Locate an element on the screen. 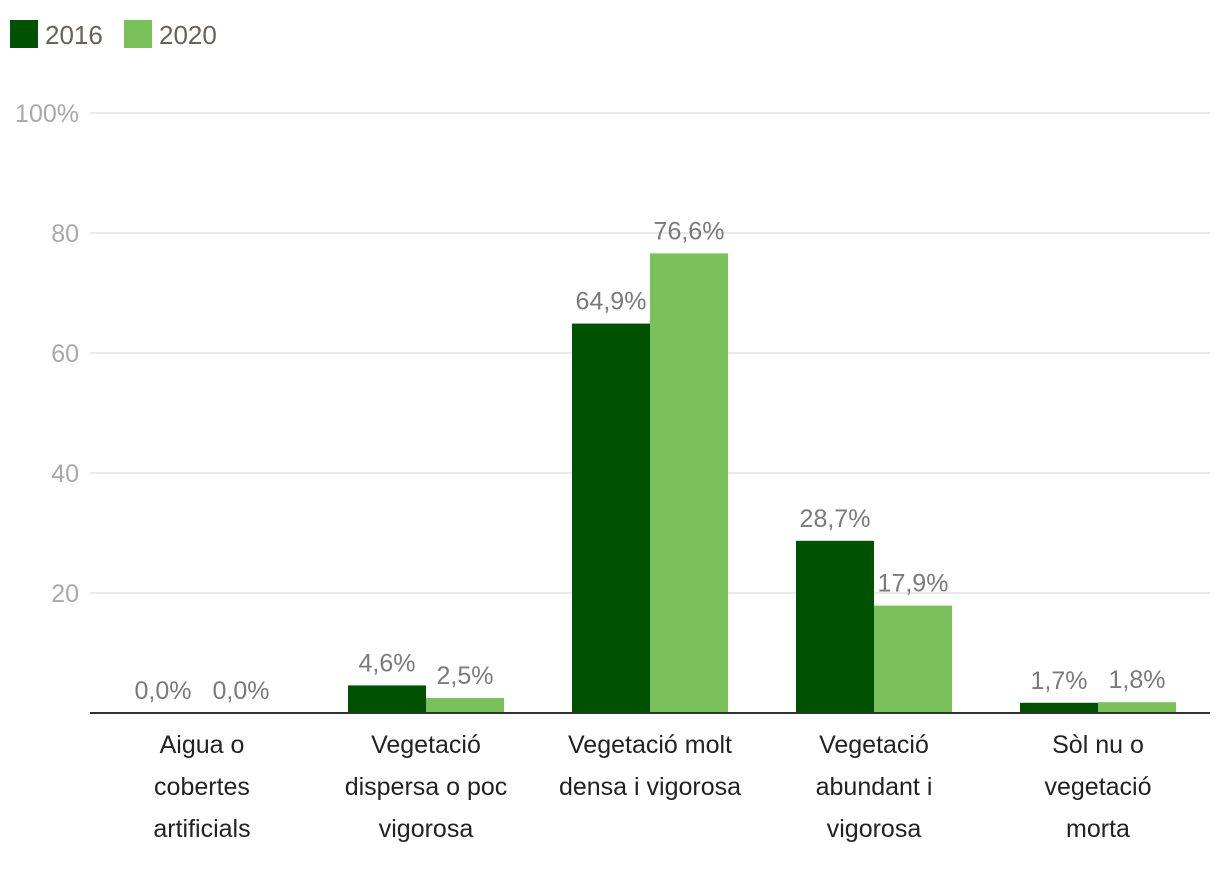  data-label-2020-1: 2,5% is located at coordinates (465, 676).